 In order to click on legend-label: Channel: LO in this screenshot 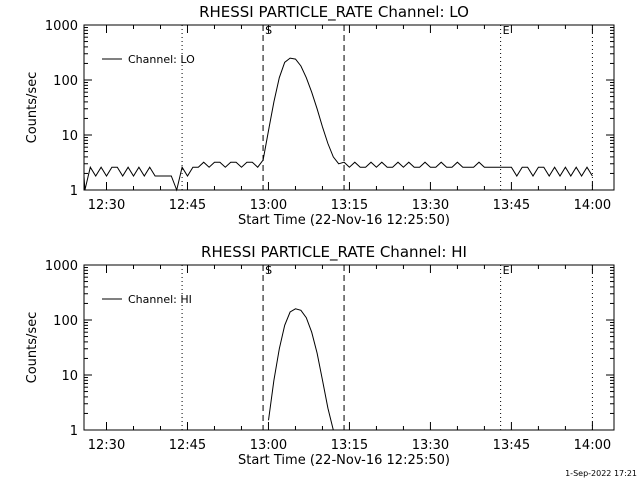, I will do `click(161, 59)`.